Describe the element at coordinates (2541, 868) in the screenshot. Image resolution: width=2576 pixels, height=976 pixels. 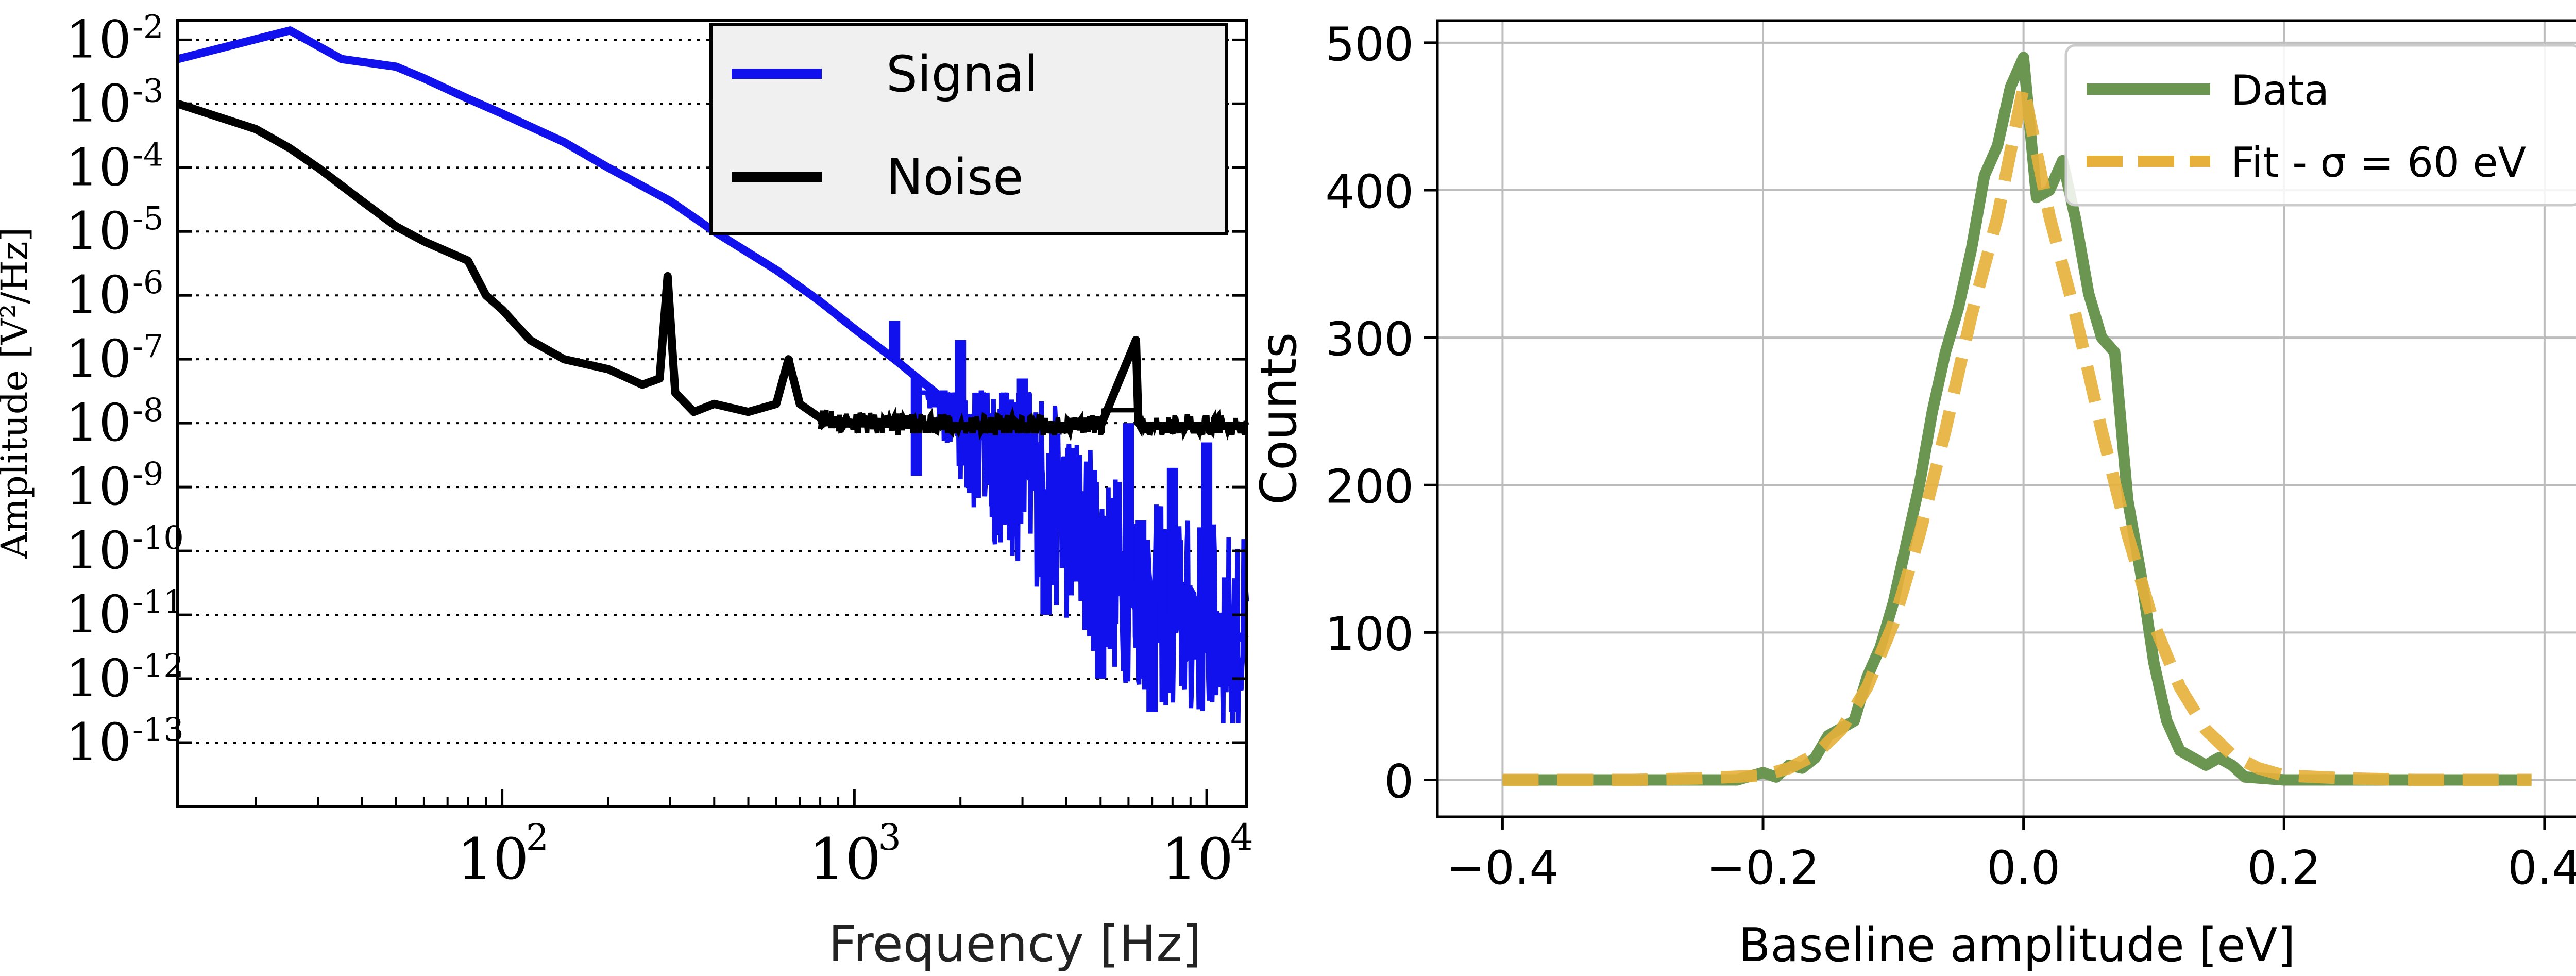
I see `x-tick-label: 0.4` at that location.